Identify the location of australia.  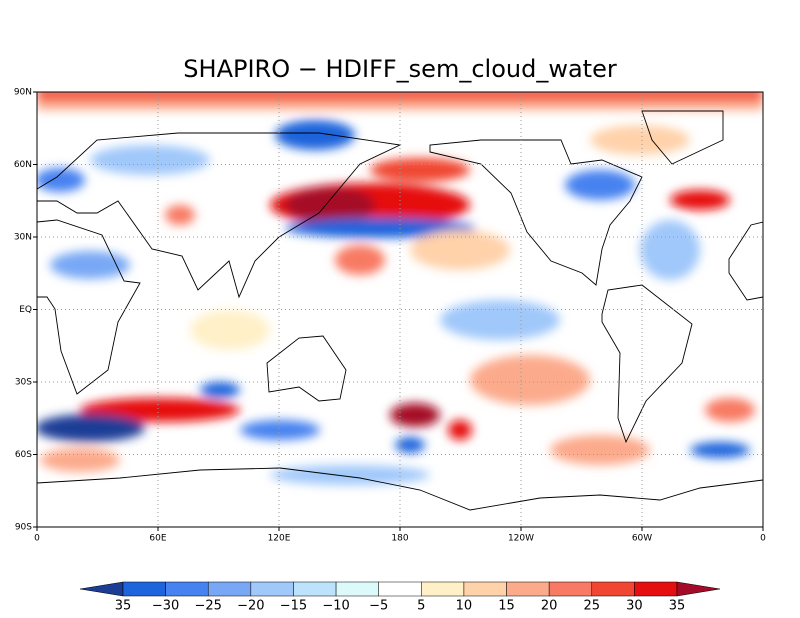
(306, 368).